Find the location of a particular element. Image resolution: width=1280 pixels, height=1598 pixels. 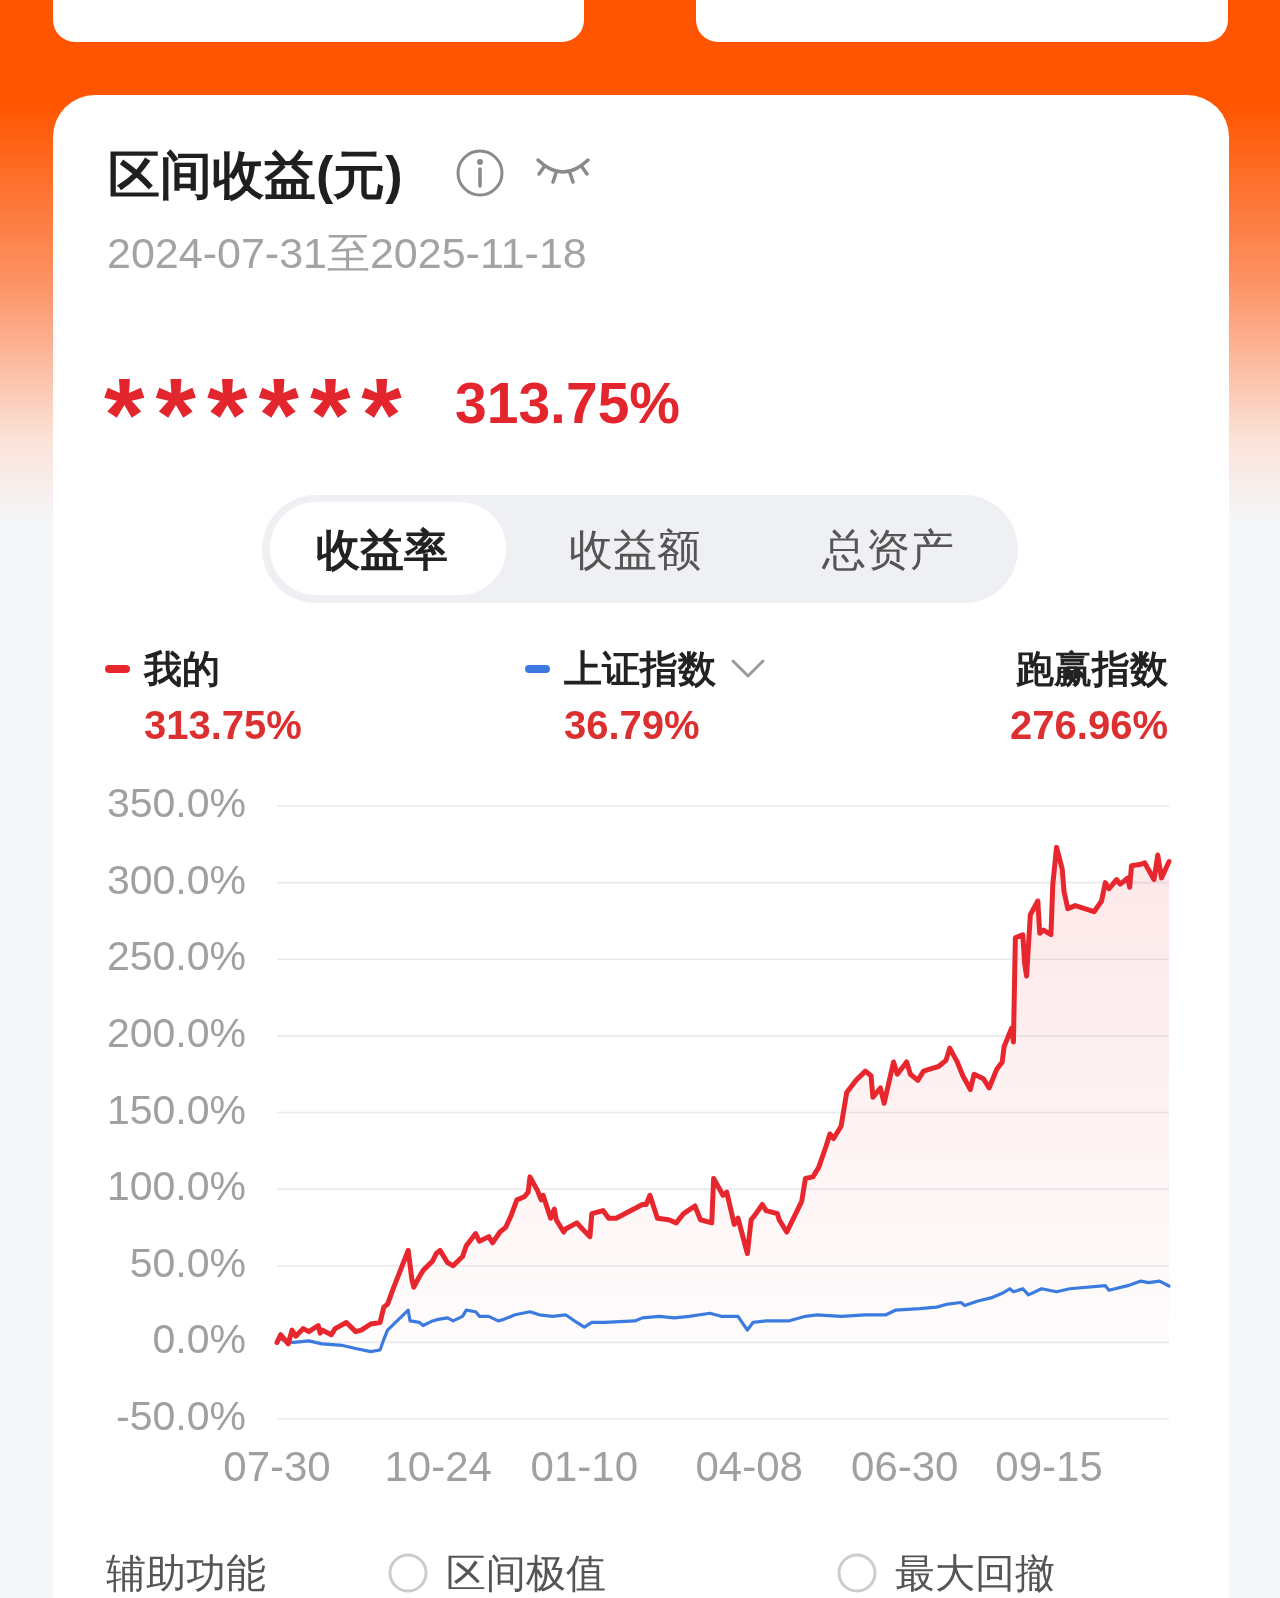

text: 总资产 is located at coordinates (887, 549).